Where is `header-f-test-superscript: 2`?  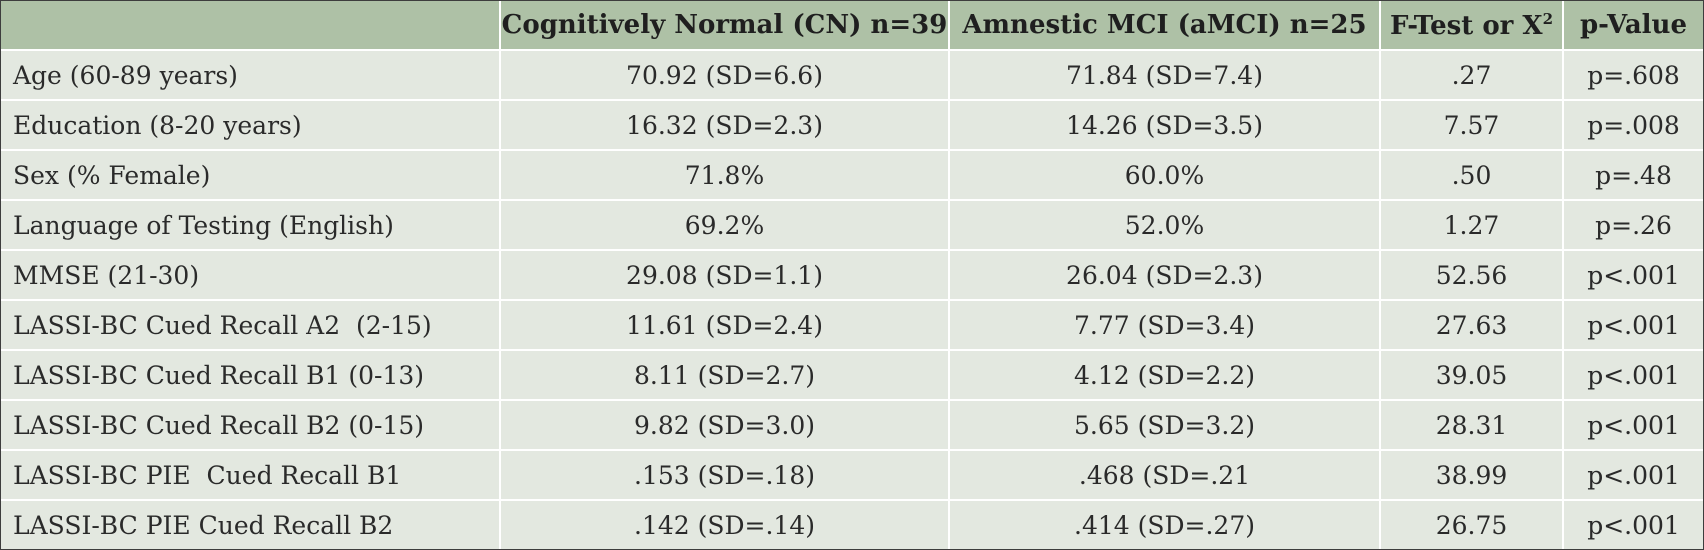 header-f-test-superscript: 2 is located at coordinates (1548, 18).